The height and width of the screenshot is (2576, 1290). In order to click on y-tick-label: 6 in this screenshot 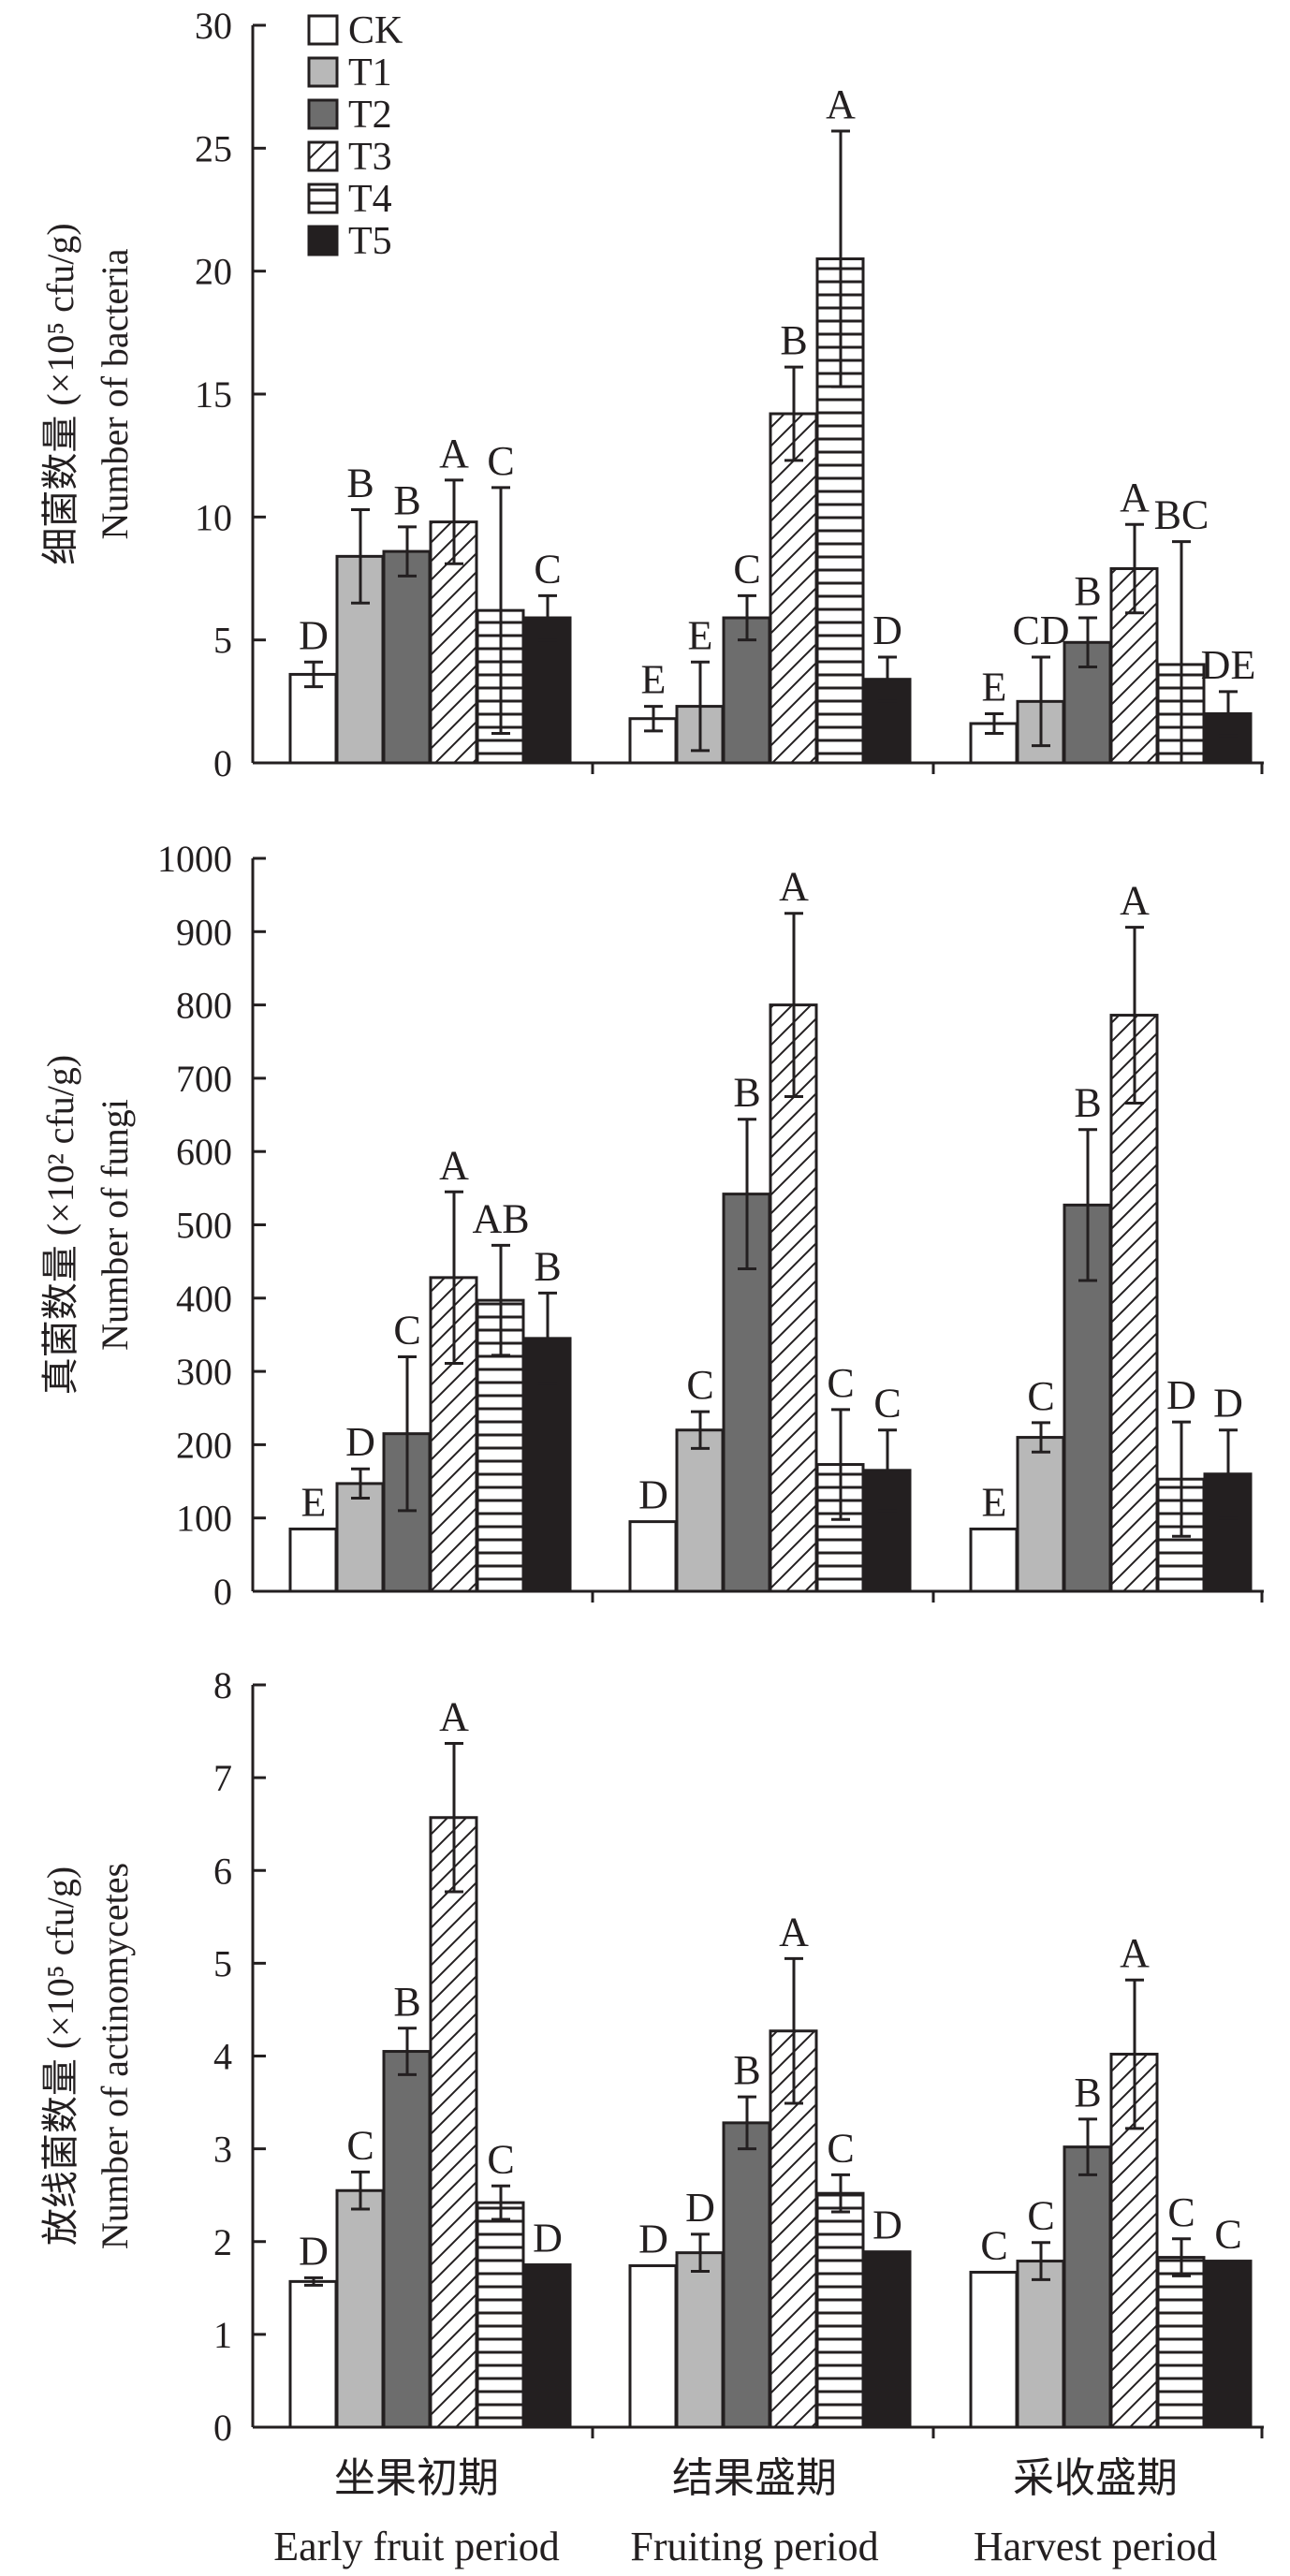, I will do `click(222, 1871)`.